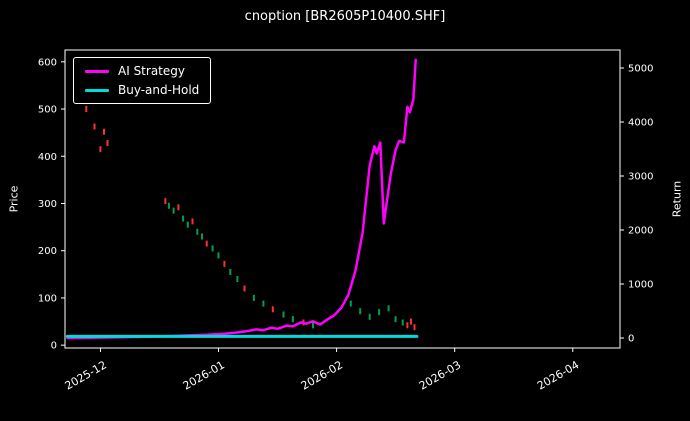  Describe the element at coordinates (47, 298) in the screenshot. I see `left-axis-tick-label: 100` at that location.